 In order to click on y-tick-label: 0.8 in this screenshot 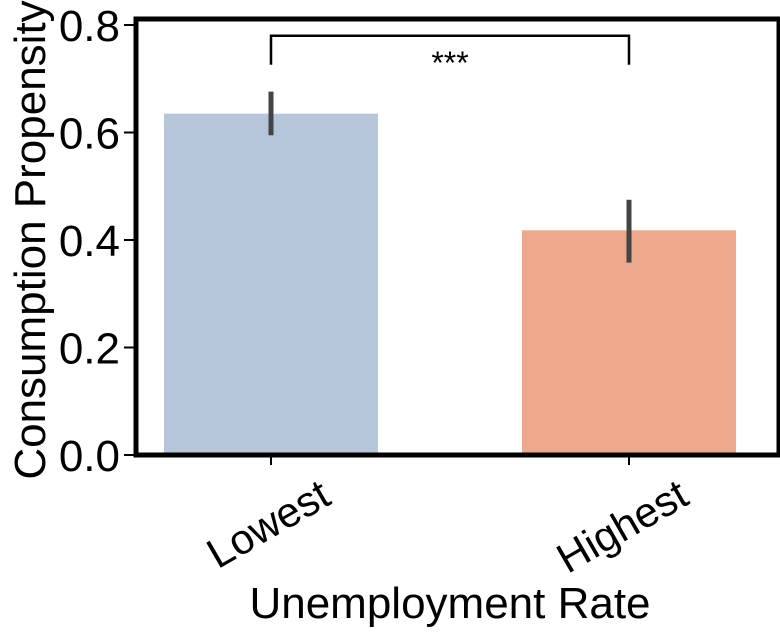, I will do `click(89, 26)`.